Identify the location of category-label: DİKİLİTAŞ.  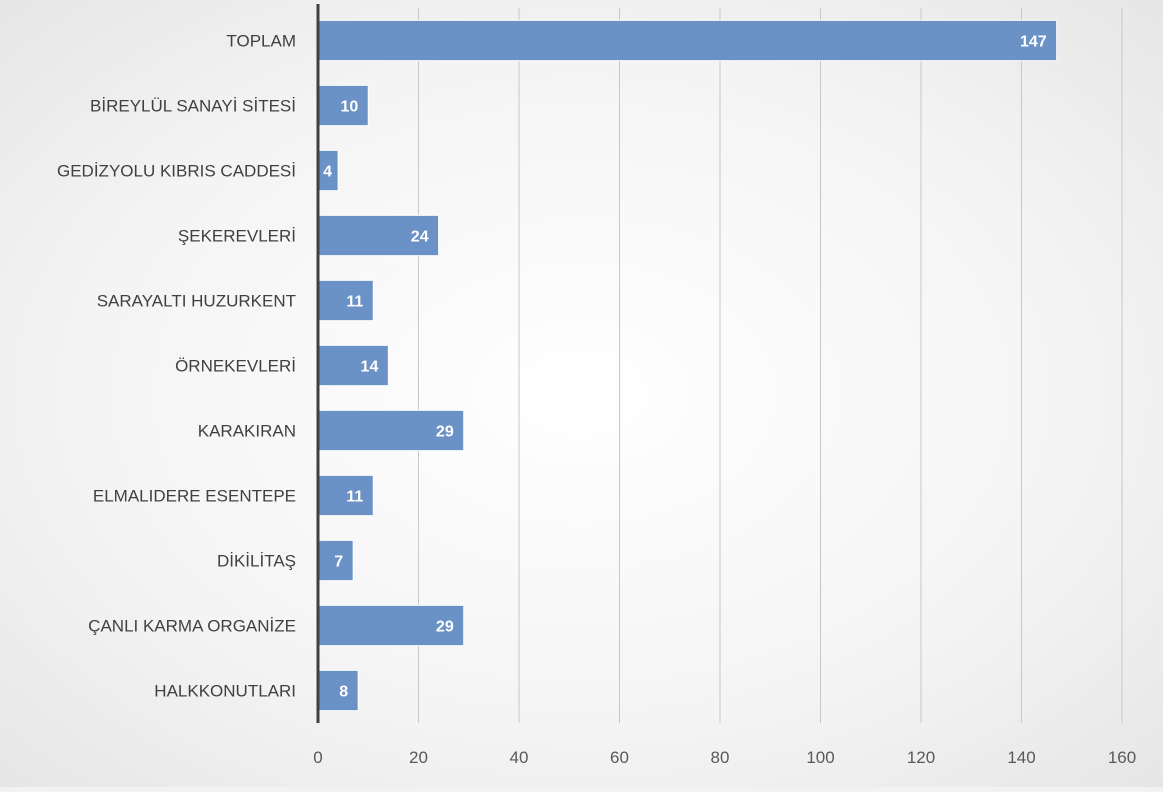
(256, 561).